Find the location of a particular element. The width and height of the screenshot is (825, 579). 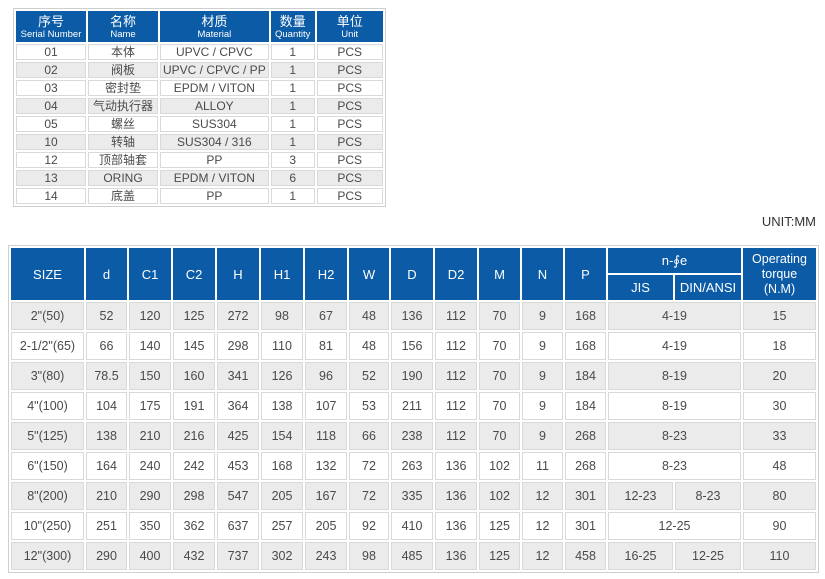

value-cell: 485 is located at coordinates (412, 556).